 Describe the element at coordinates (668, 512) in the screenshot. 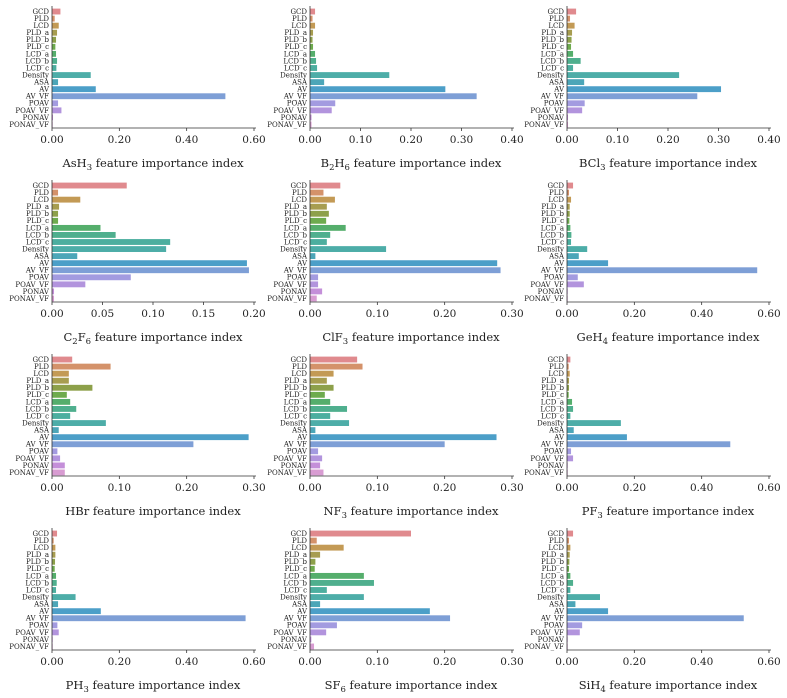

I see `chart-title: PF3 feature importance index` at that location.